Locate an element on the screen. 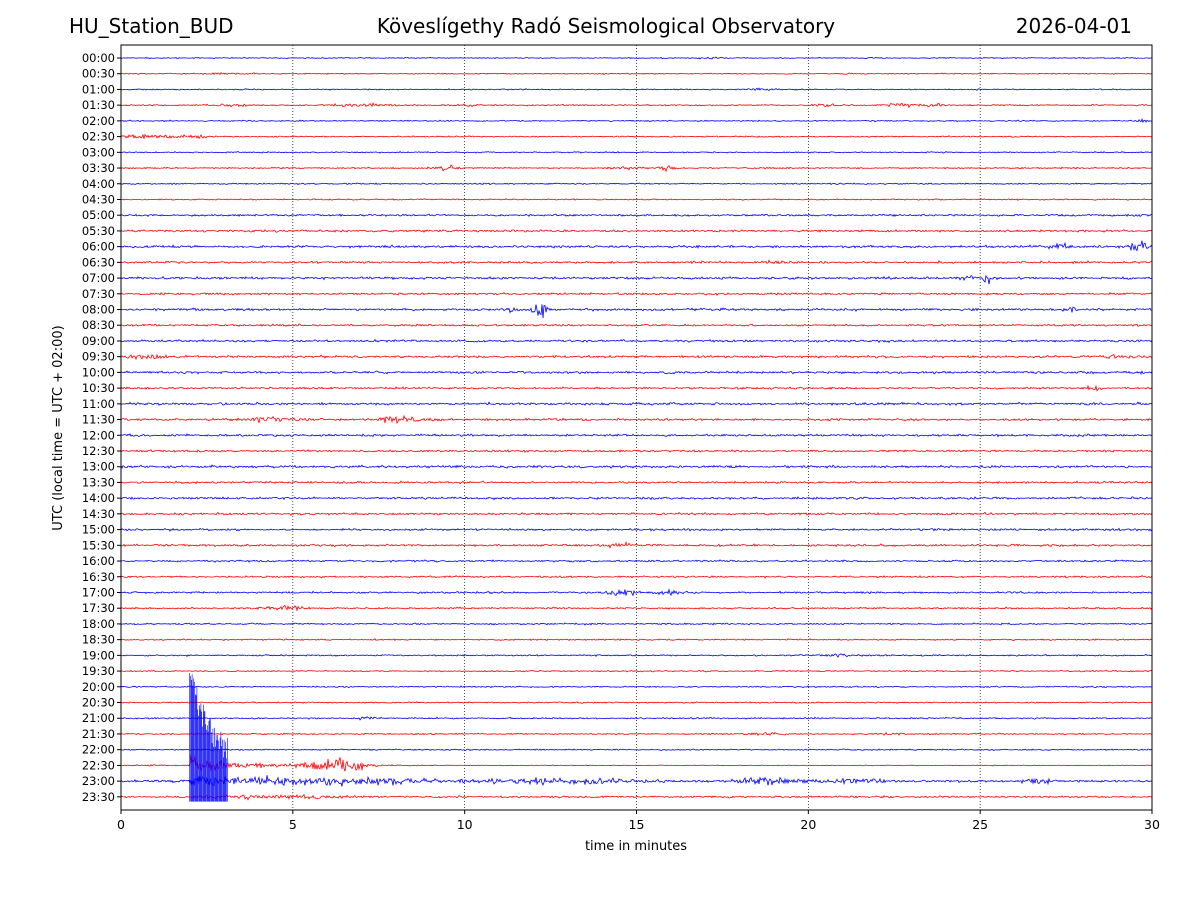 This screenshot has height=900, width=1200. ytick-label-1900: 19:00 is located at coordinates (98, 655).